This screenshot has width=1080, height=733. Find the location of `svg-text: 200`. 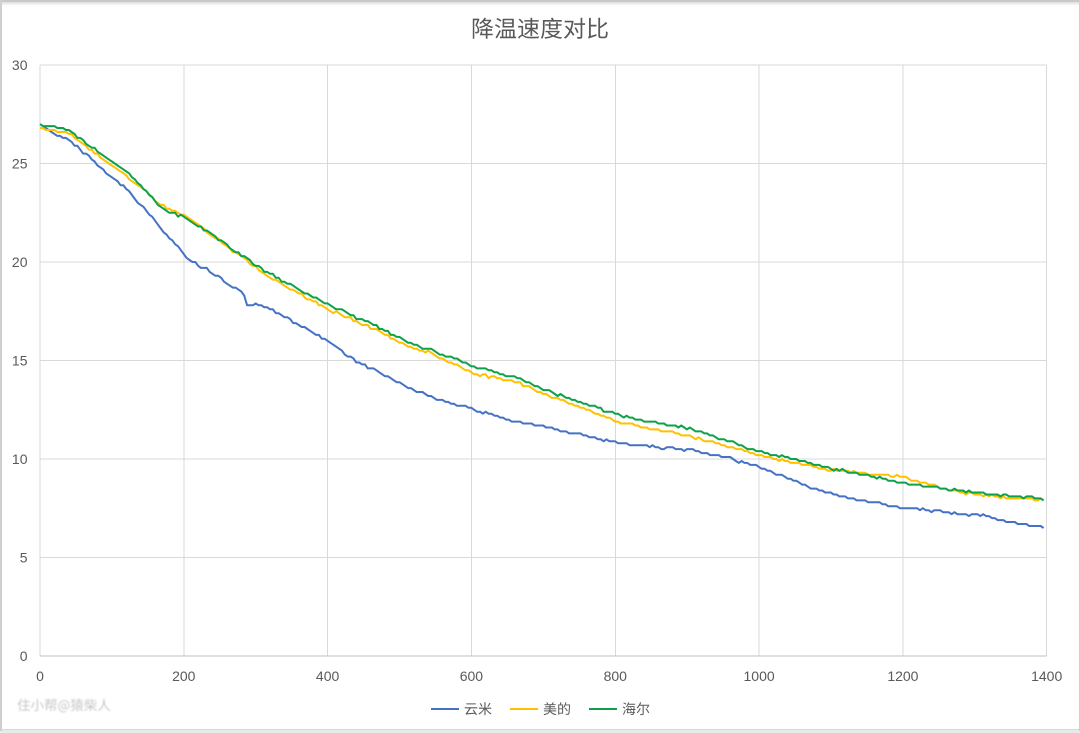

svg-text: 200 is located at coordinates (184, 676).